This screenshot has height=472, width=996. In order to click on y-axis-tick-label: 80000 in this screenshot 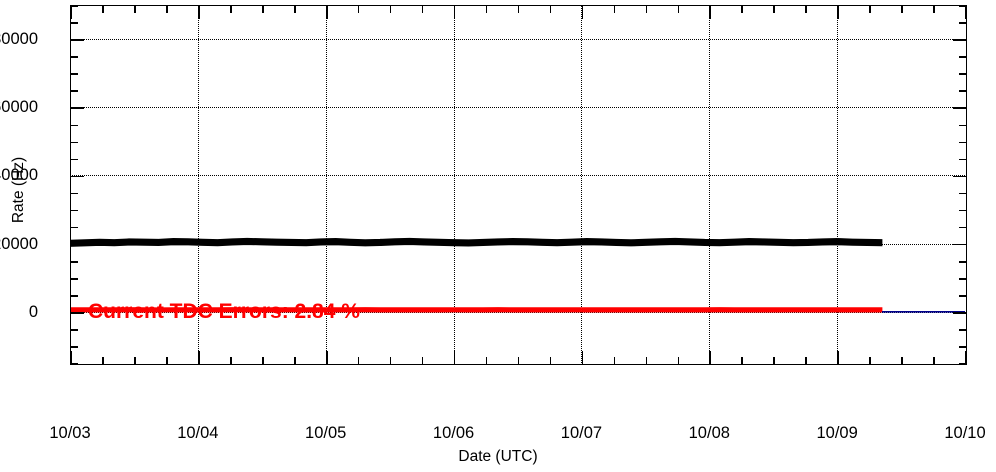, I will do `click(19, 39)`.